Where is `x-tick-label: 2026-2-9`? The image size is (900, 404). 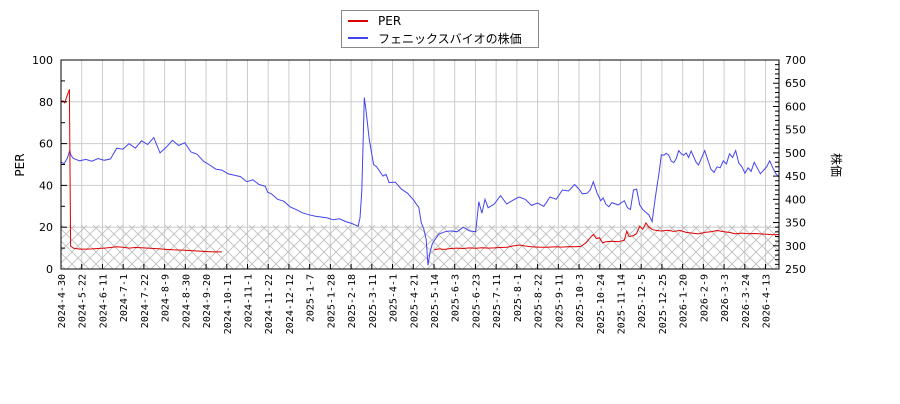 x-tick-label: 2026-2-9 is located at coordinates (704, 298).